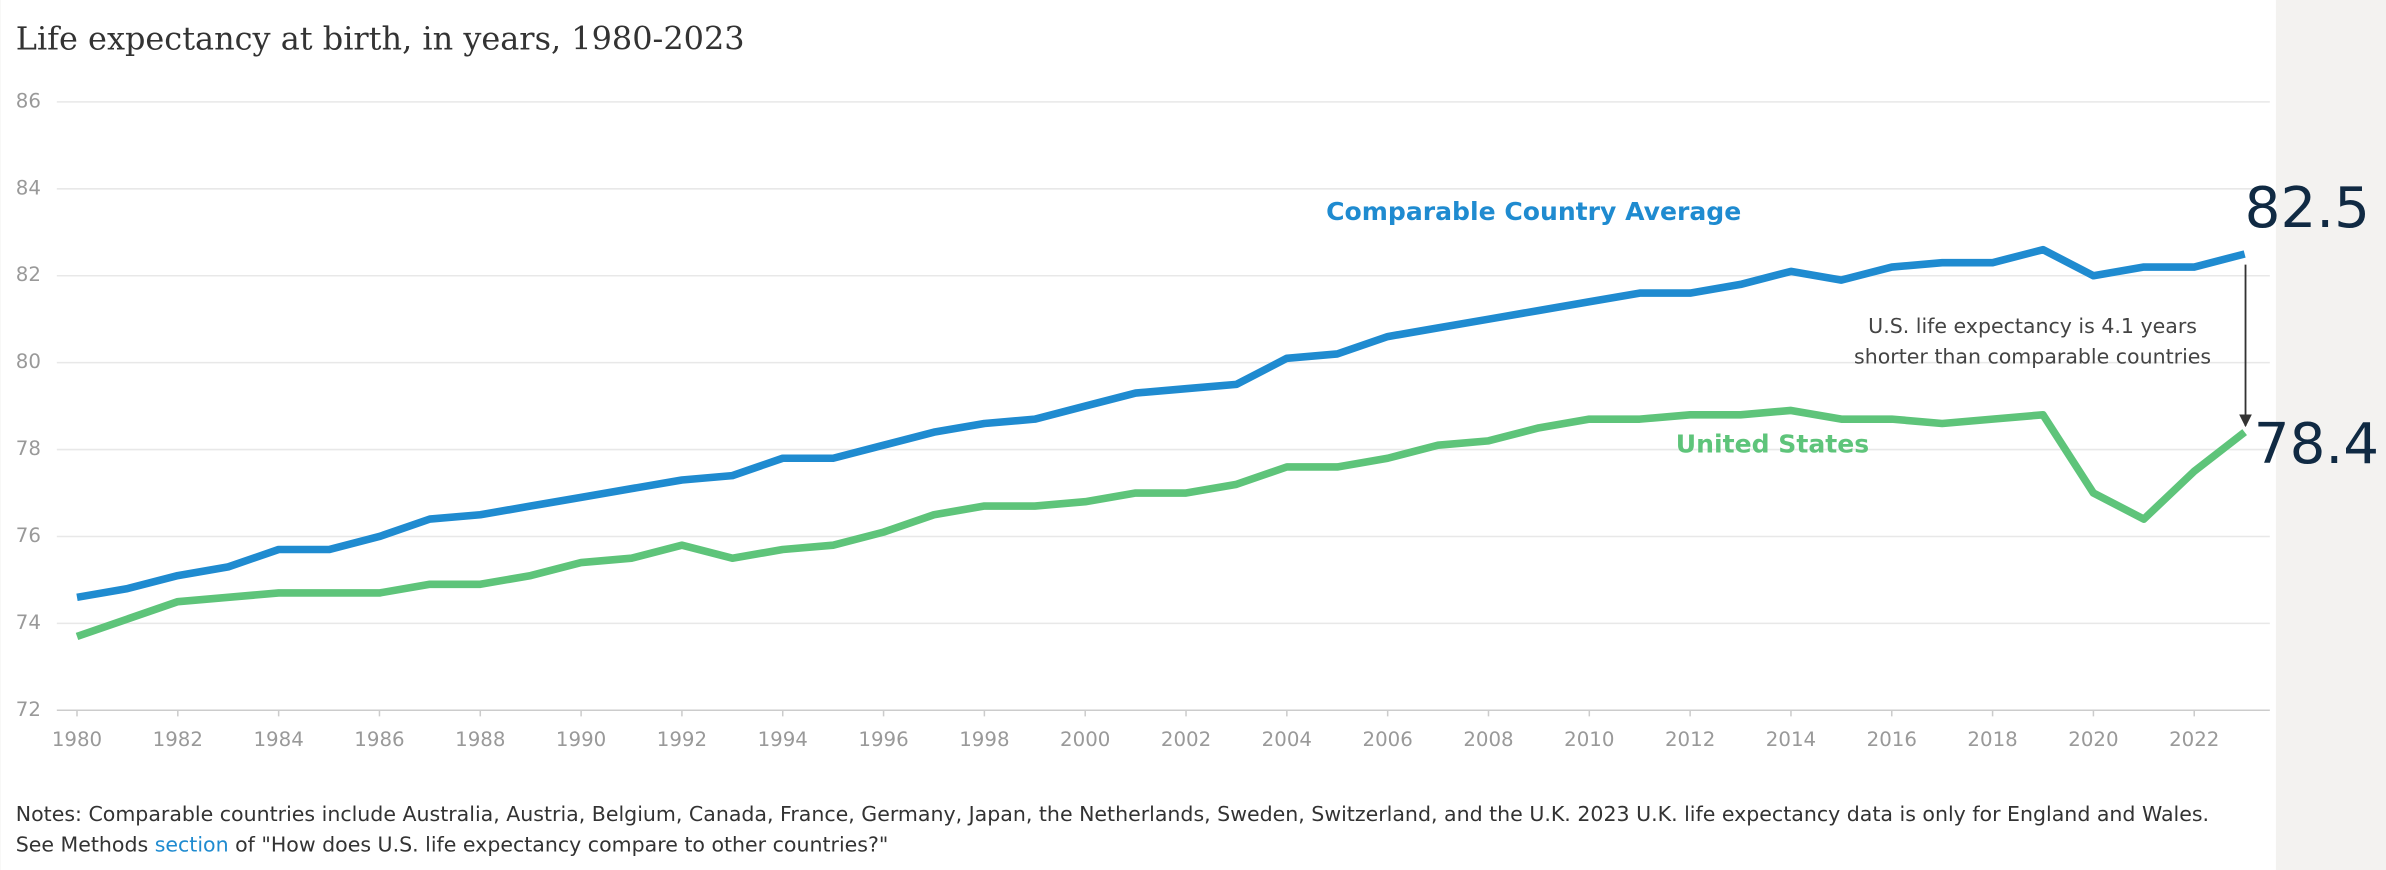 The width and height of the screenshot is (2386, 870). What do you see at coordinates (2093, 739) in the screenshot?
I see `x-tick-label: 2020` at bounding box center [2093, 739].